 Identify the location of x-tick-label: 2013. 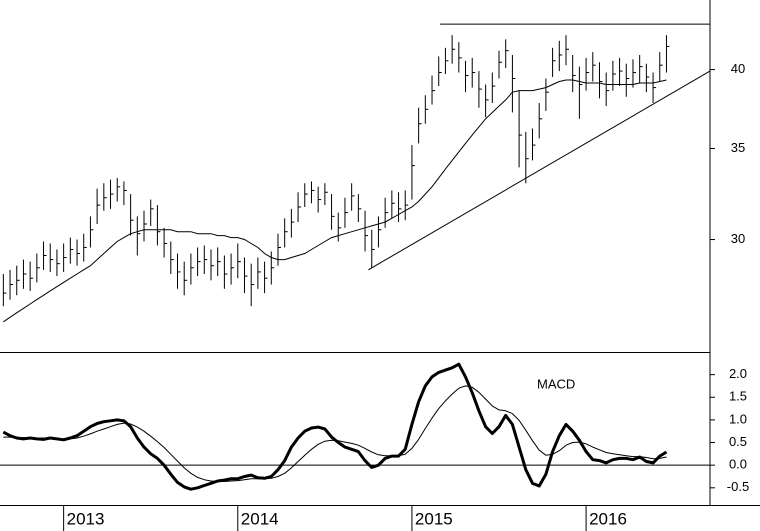
(86, 518).